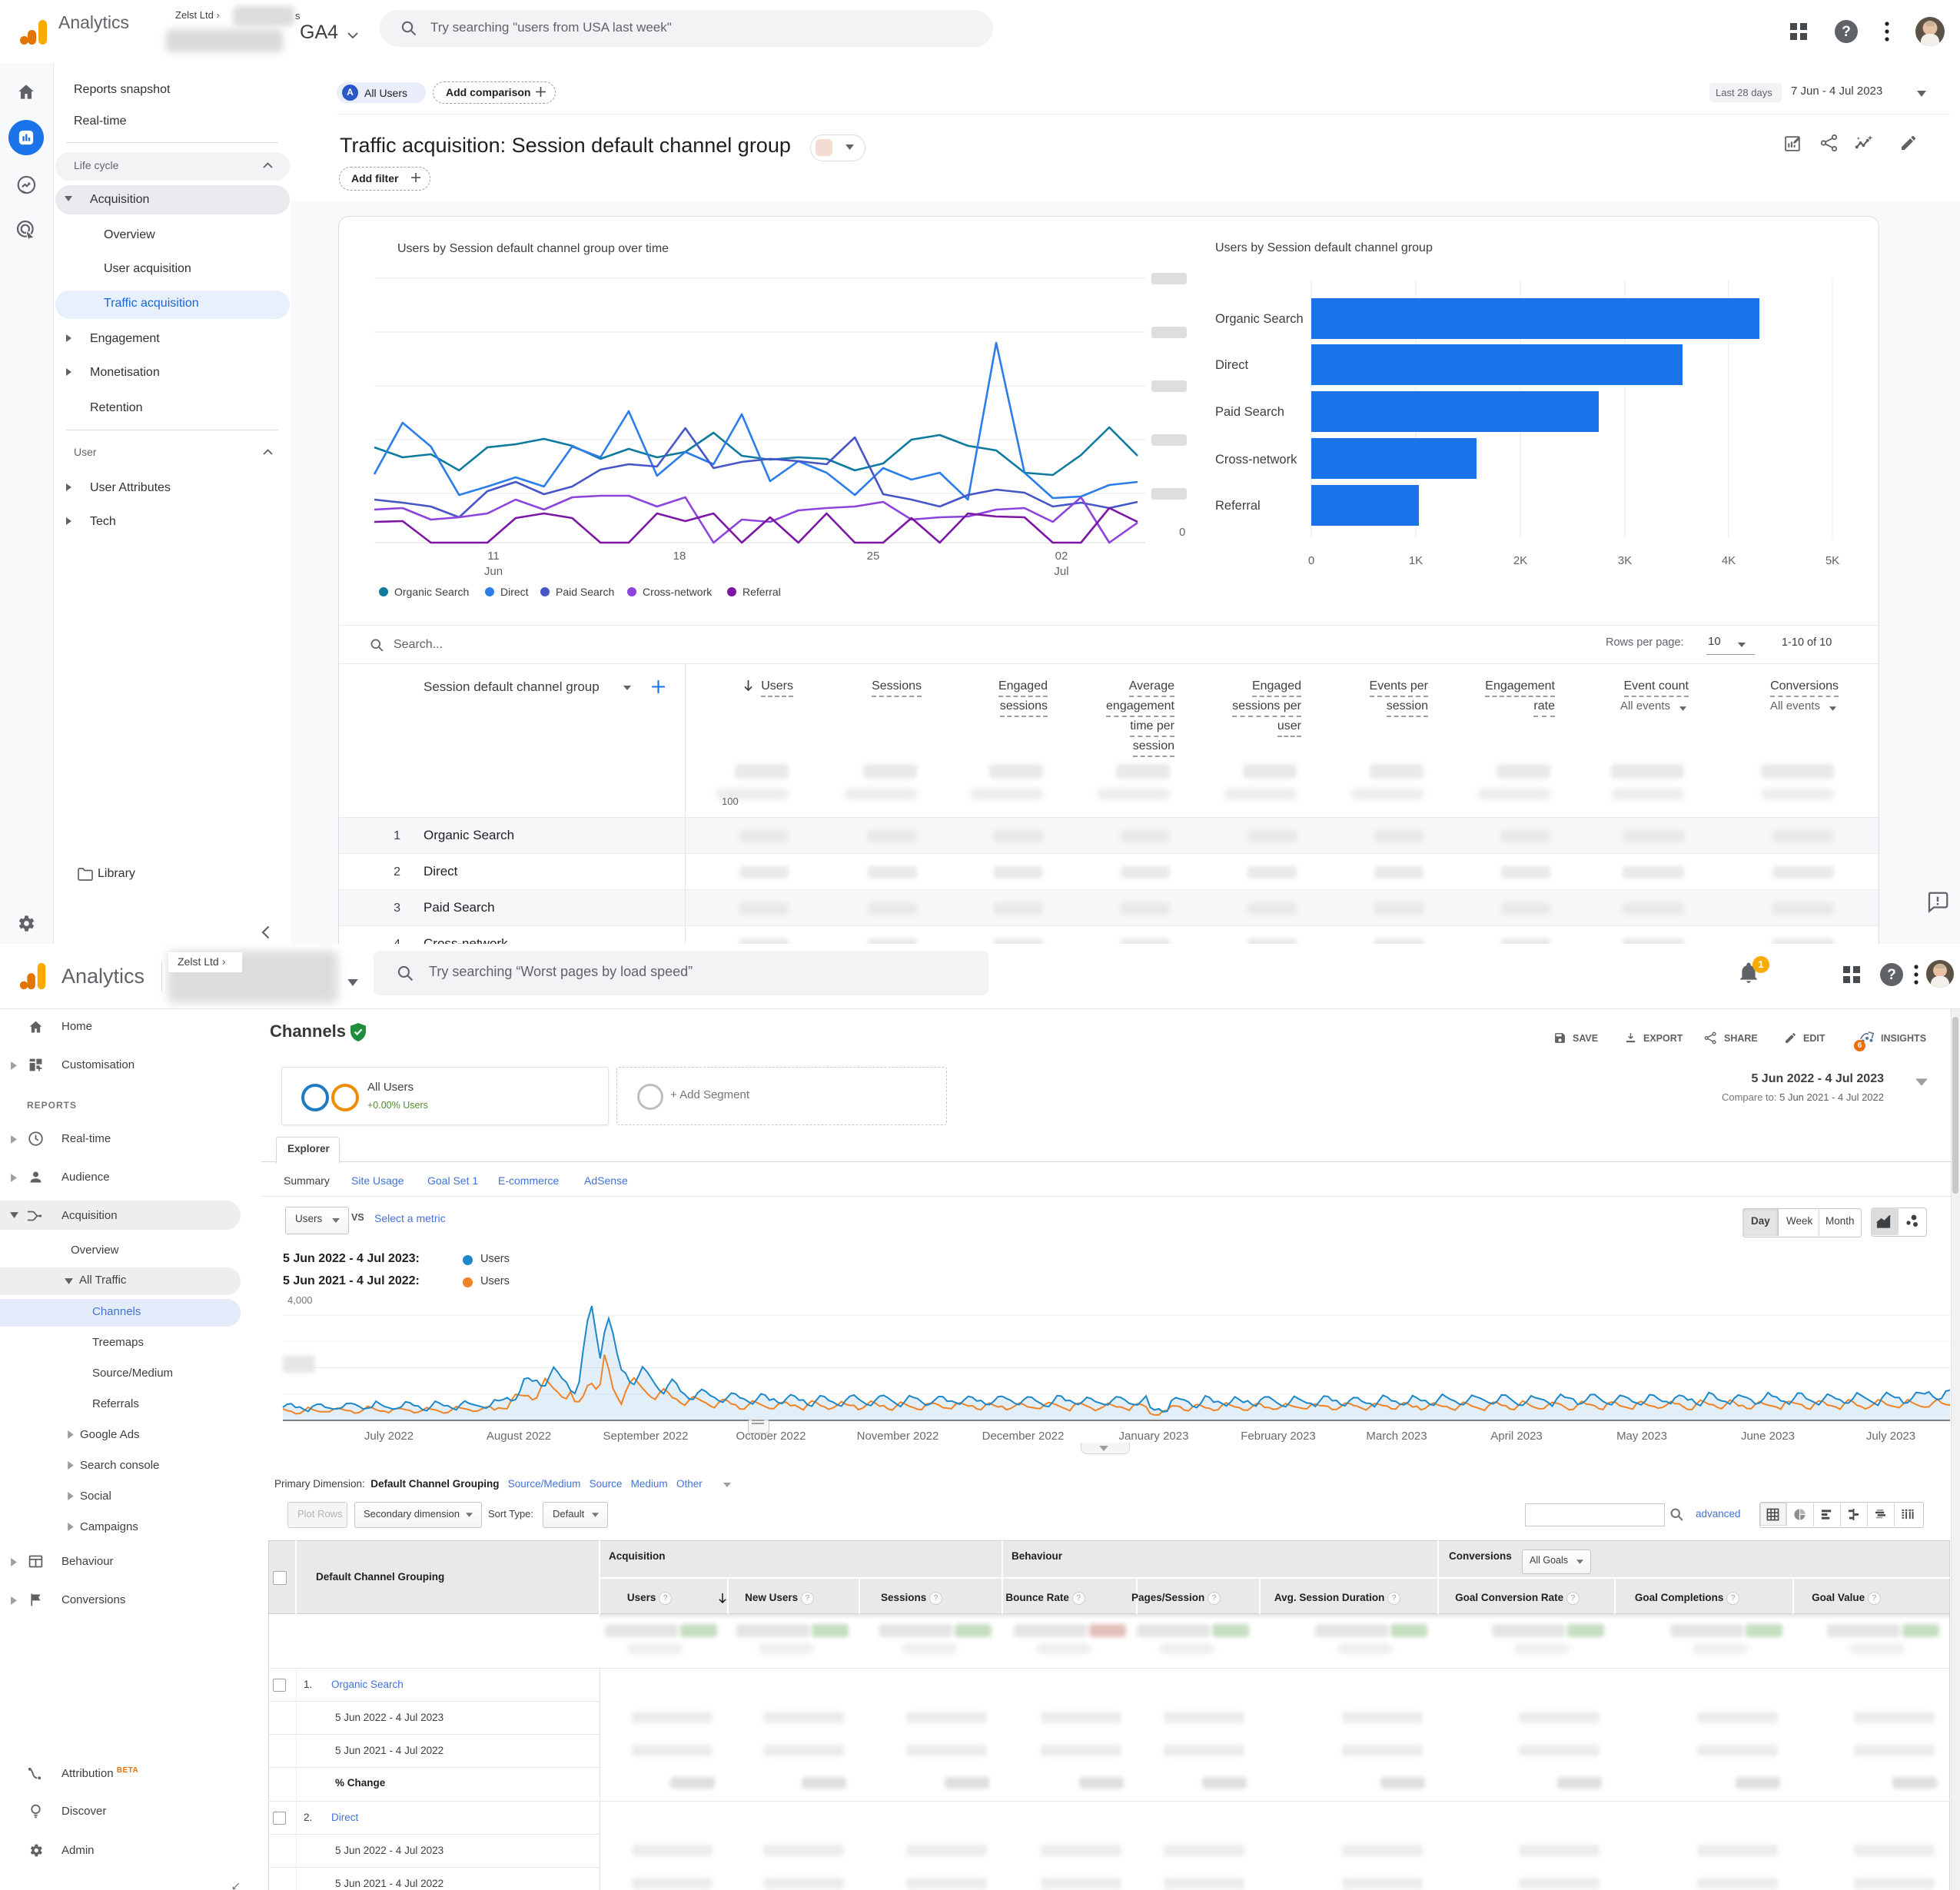 The width and height of the screenshot is (1960, 1890). Describe the element at coordinates (1768, 1436) in the screenshot. I see `svg-text: June 2023` at that location.